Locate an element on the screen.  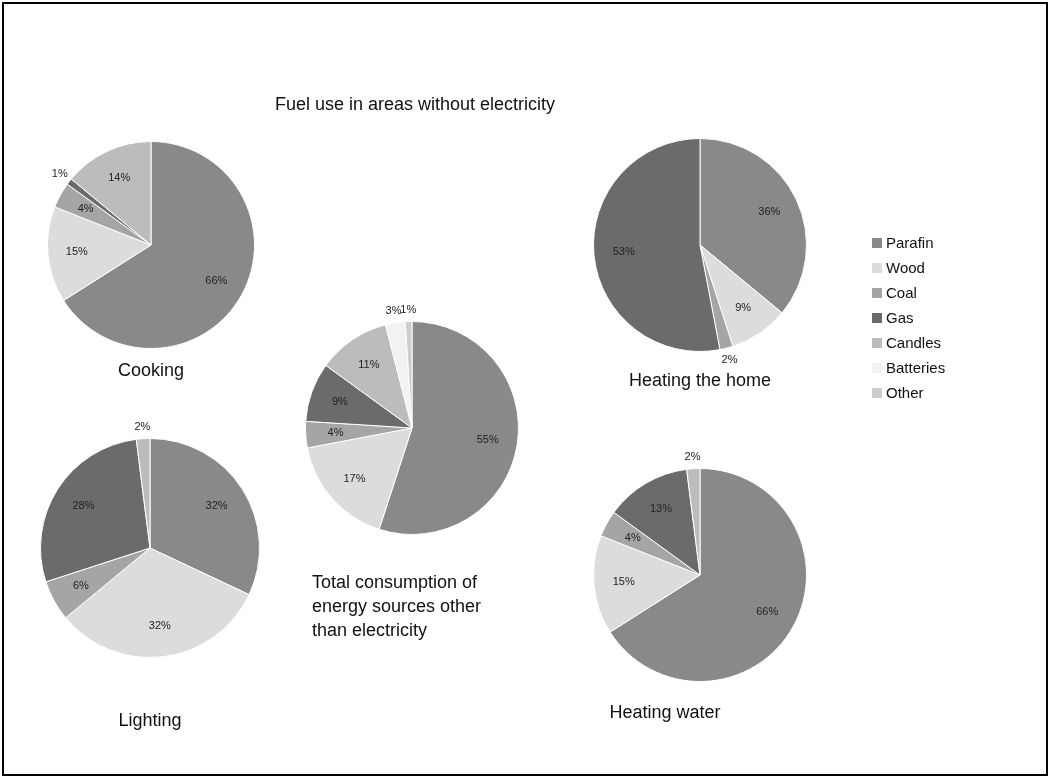
text: Cooking is located at coordinates (151, 370).